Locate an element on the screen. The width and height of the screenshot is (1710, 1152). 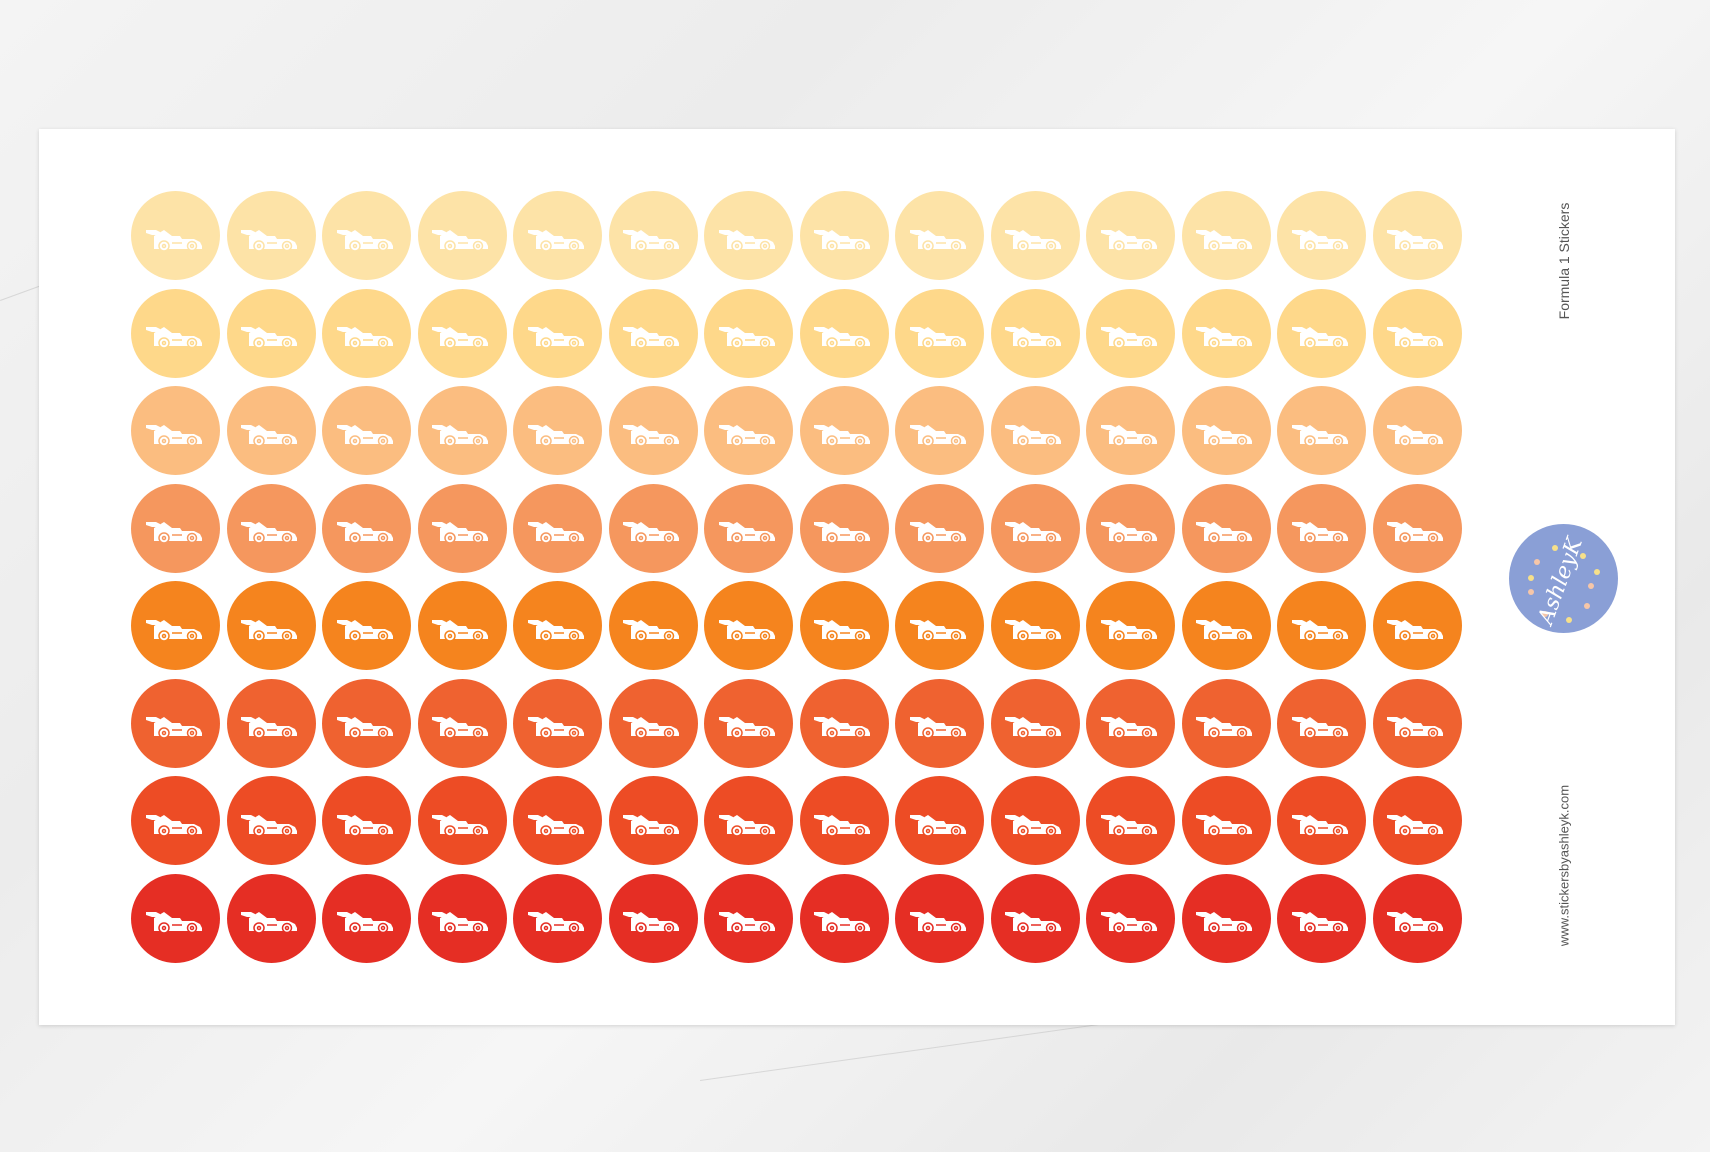
svg-text: AshleyK is located at coordinates (1561, 581).